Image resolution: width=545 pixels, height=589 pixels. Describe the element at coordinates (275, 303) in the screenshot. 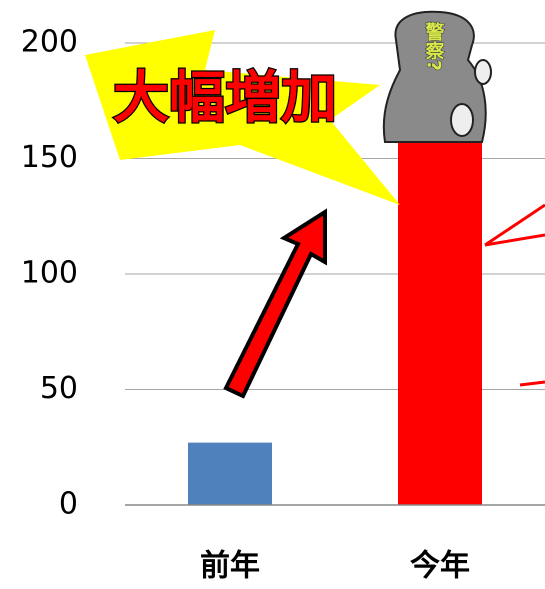

I see `arrow` at that location.